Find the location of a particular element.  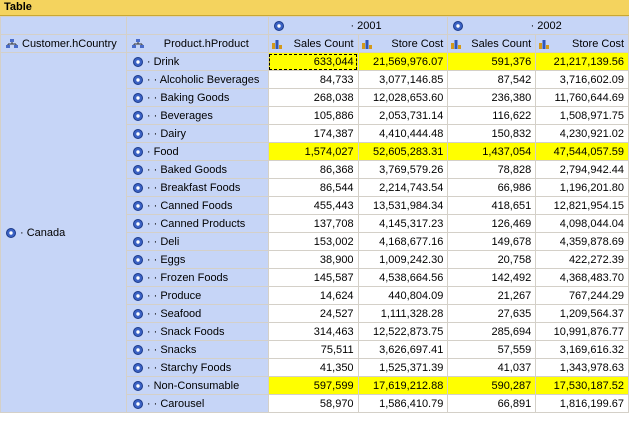

table-cell: 591,376 is located at coordinates (492, 61).